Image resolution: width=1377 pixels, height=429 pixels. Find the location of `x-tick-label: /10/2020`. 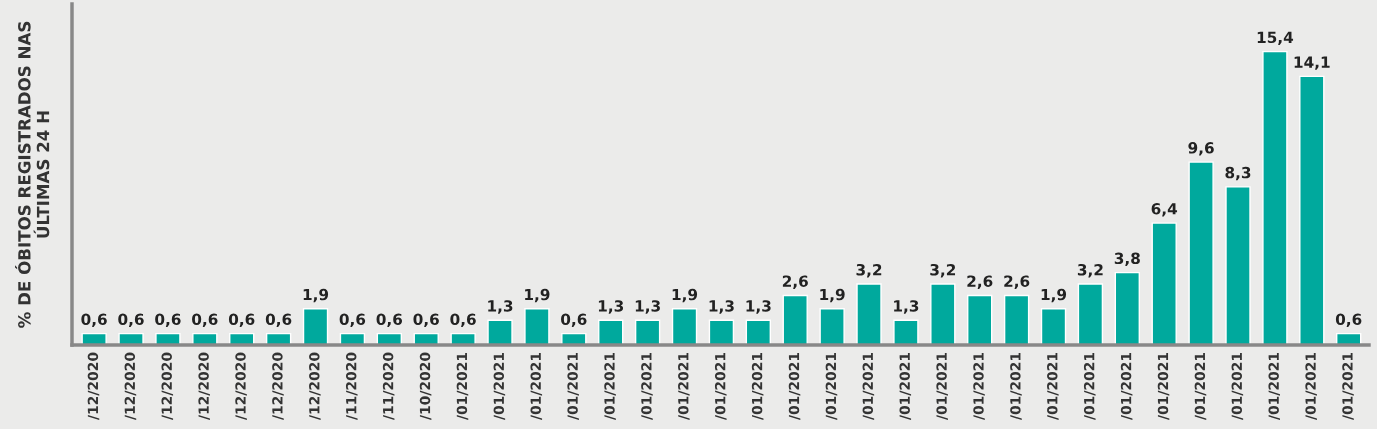

x-tick-label: /10/2020 is located at coordinates (425, 386).